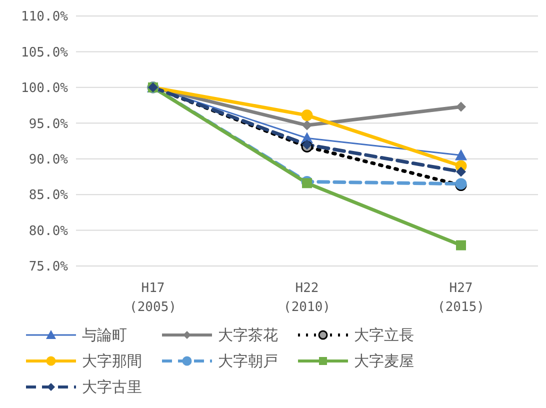 Image resolution: width=546 pixels, height=408 pixels. I want to click on legend-label: 大字古里, so click(112, 387).